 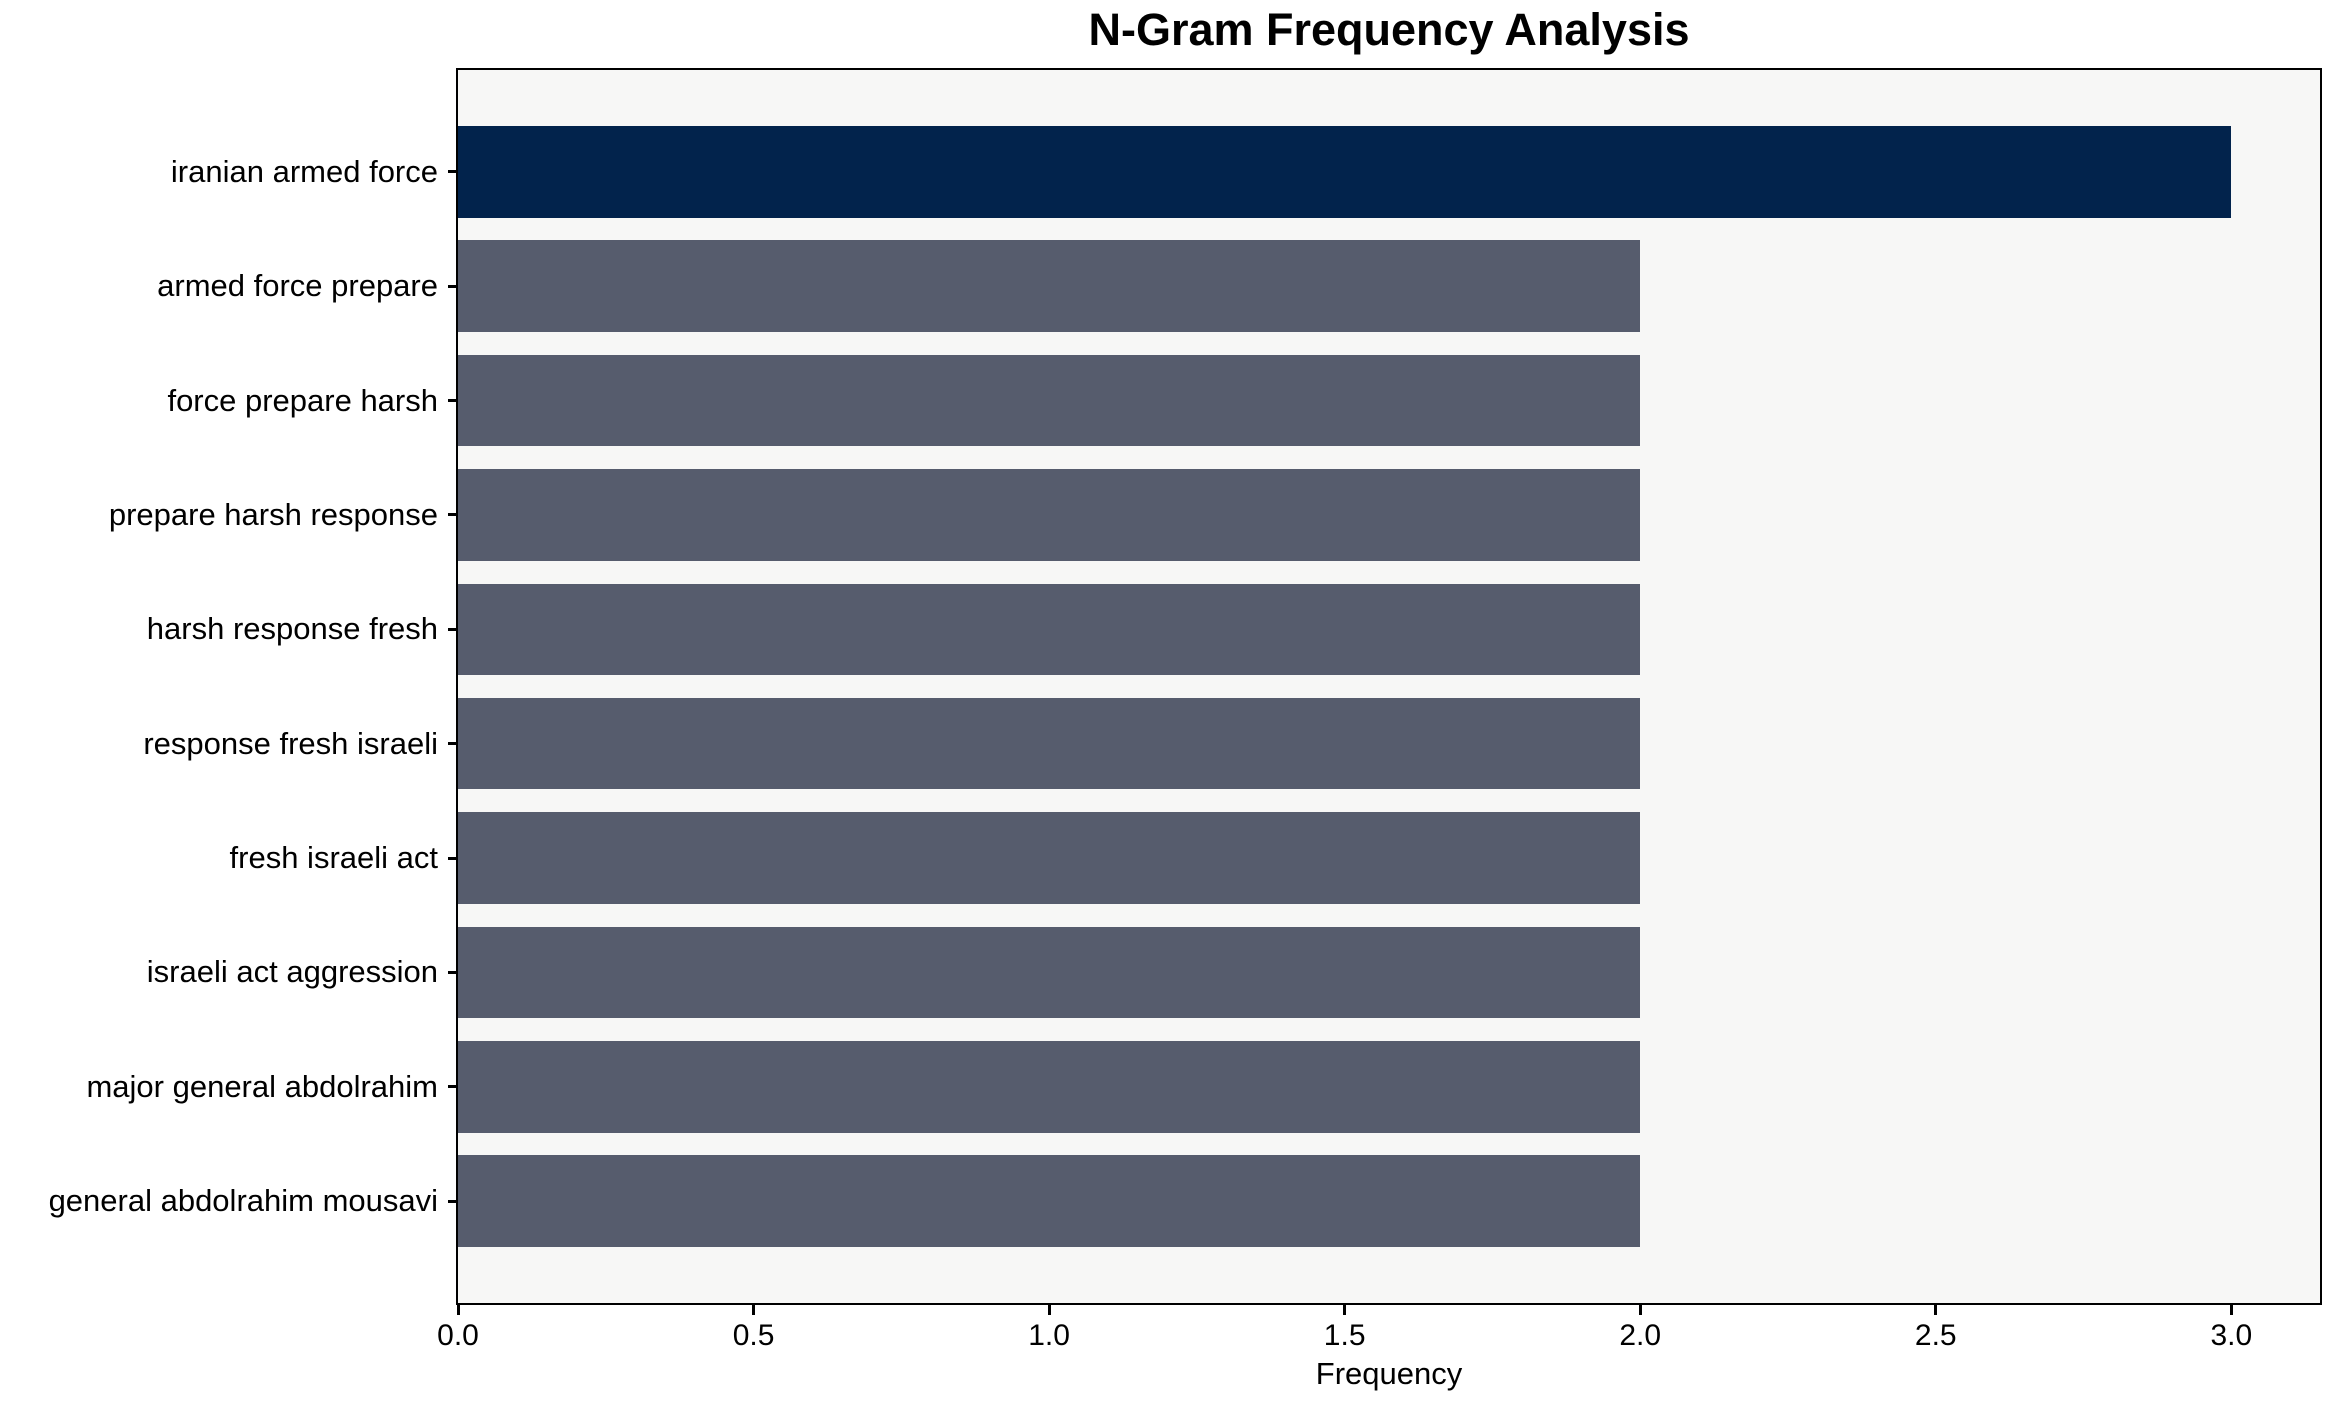 What do you see at coordinates (1389, 29) in the screenshot?
I see `chart-title: N-Gram Frequency Analysis` at bounding box center [1389, 29].